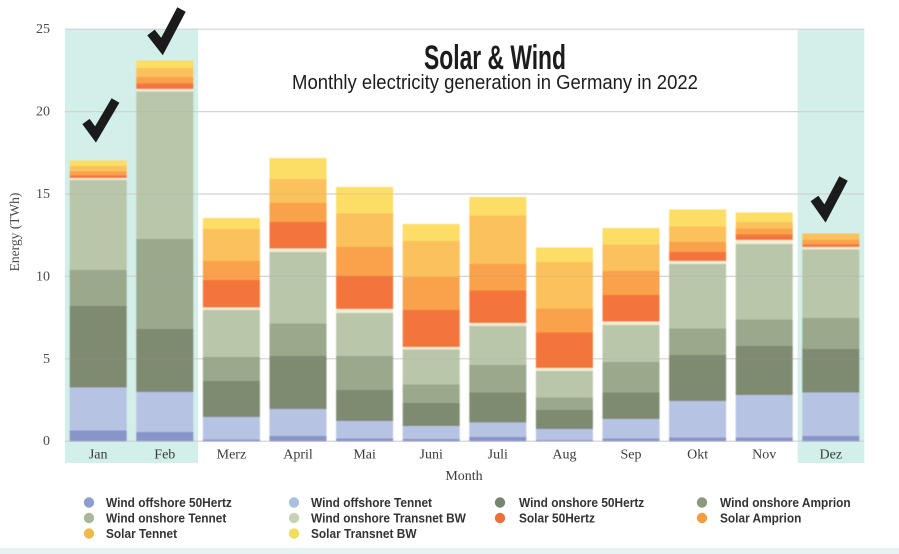  I want to click on svg-text: Wind onshore 50Hertz, so click(581, 503).